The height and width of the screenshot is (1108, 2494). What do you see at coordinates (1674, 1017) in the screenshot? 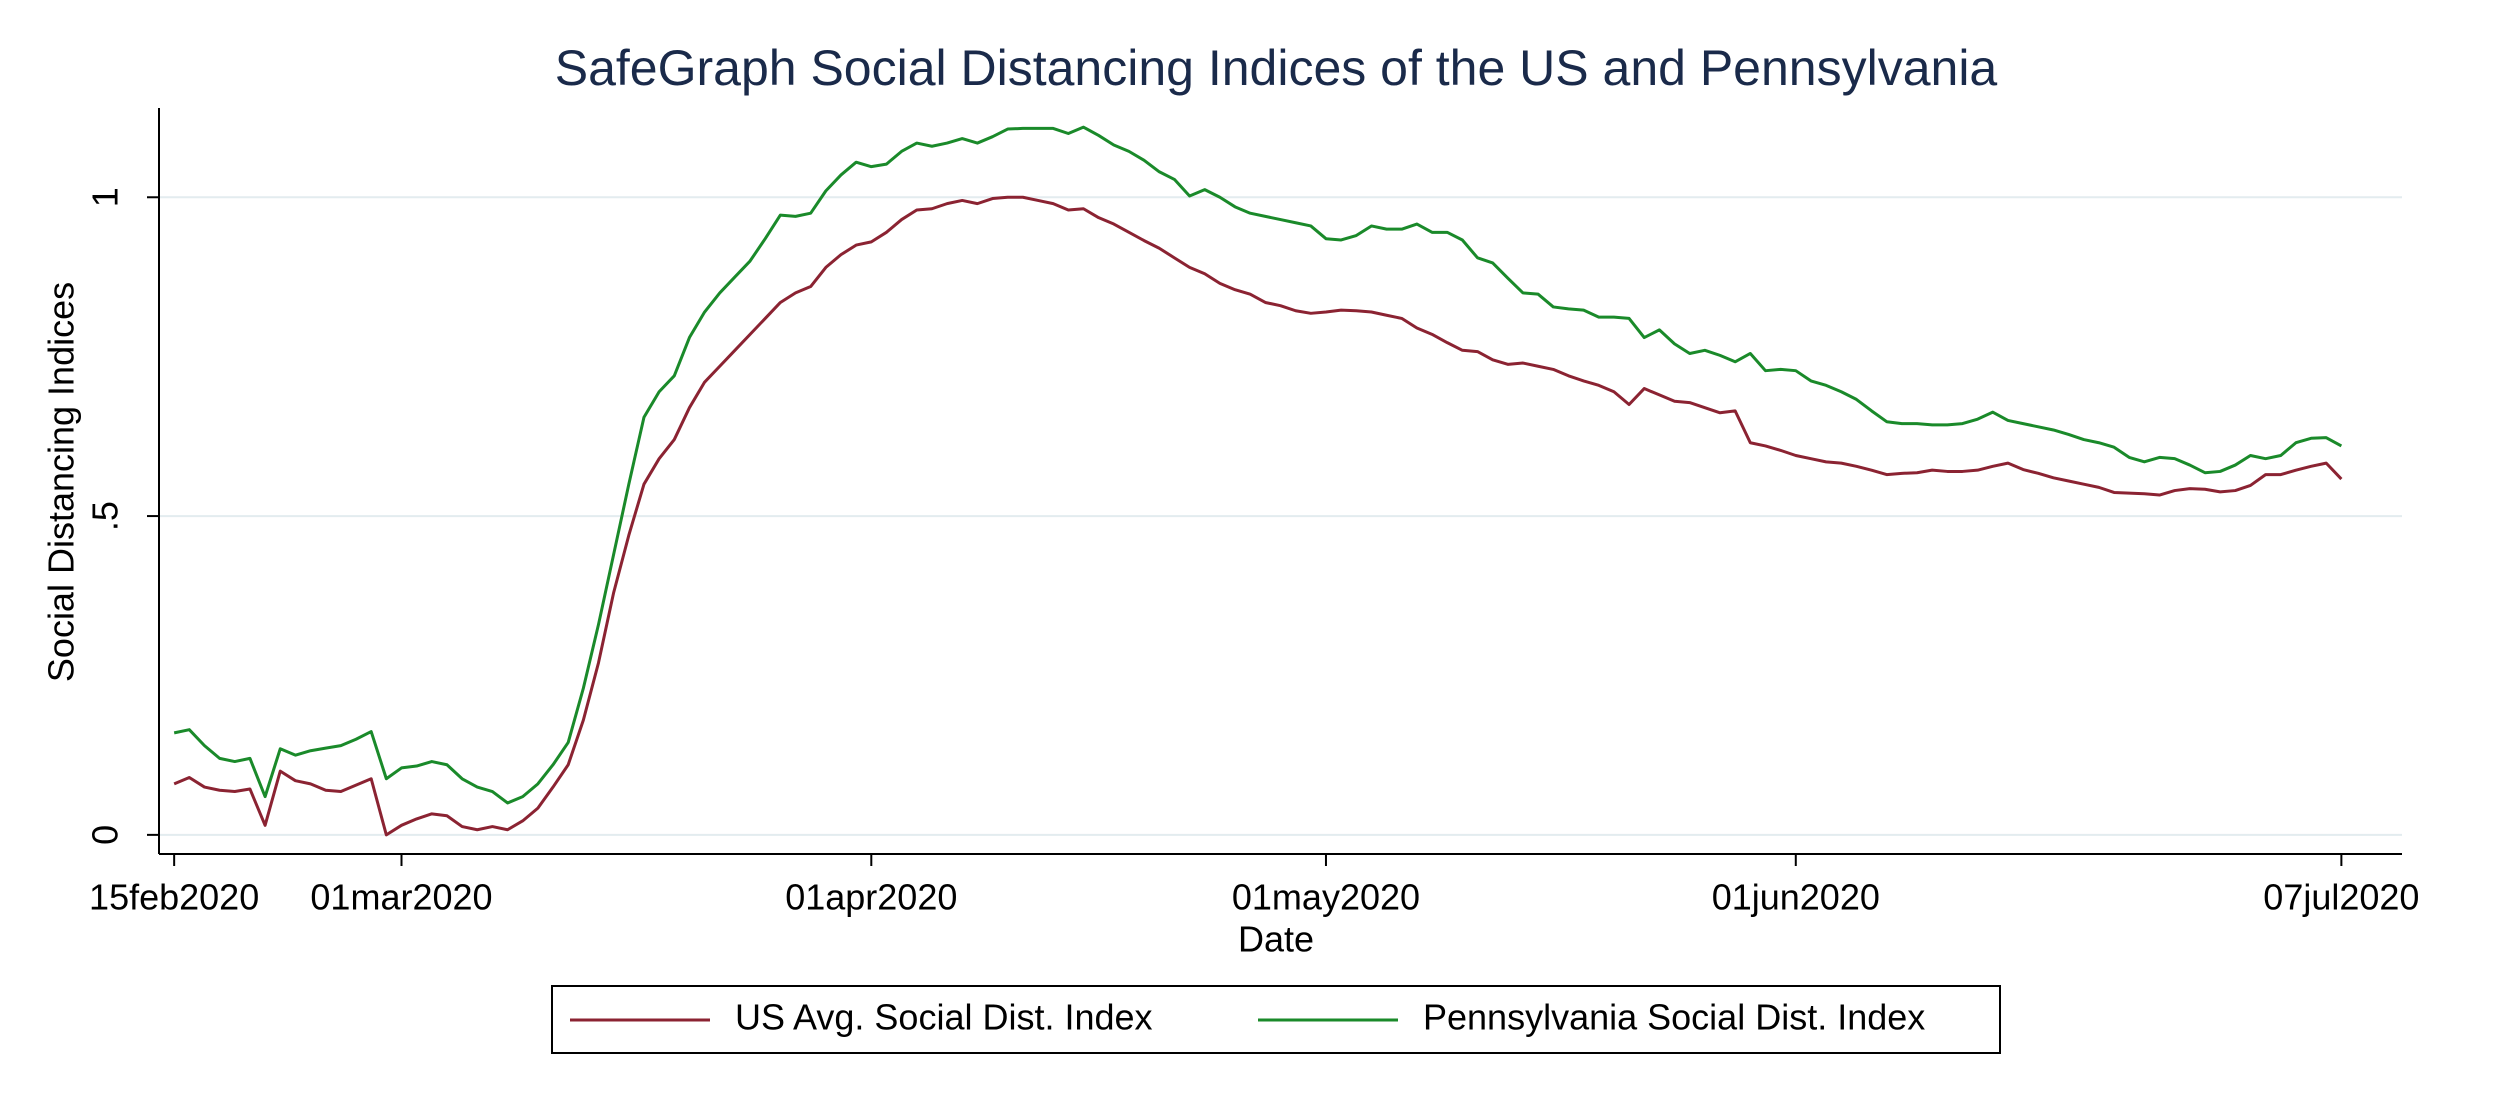
I see `legend-label: Pennsylvania Social Dist. Index` at bounding box center [1674, 1017].